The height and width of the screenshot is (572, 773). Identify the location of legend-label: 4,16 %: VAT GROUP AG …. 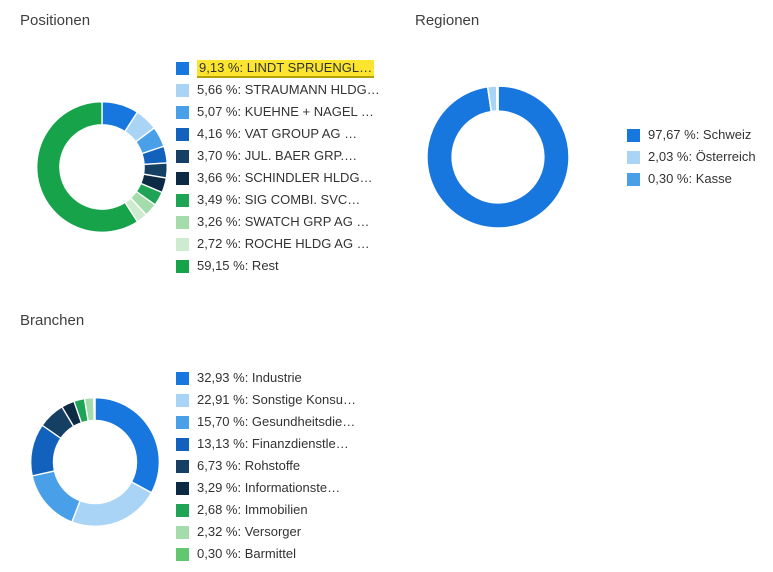
(277, 133).